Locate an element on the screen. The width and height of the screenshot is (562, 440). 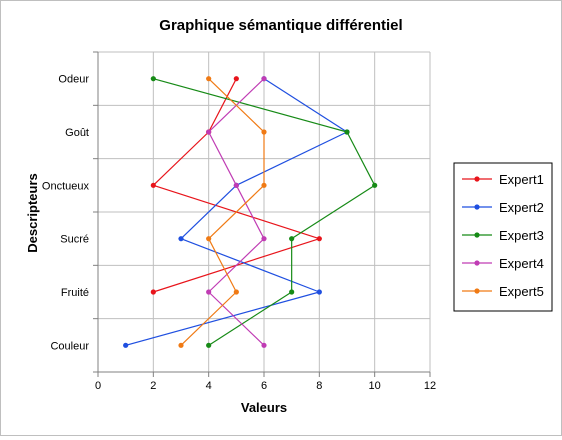
legend-label: Expert4 is located at coordinates (521, 263).